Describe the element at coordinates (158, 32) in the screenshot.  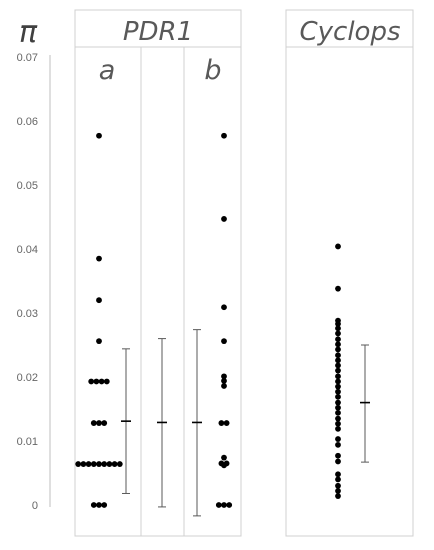
I see `pdr1-header: PDR1` at that location.